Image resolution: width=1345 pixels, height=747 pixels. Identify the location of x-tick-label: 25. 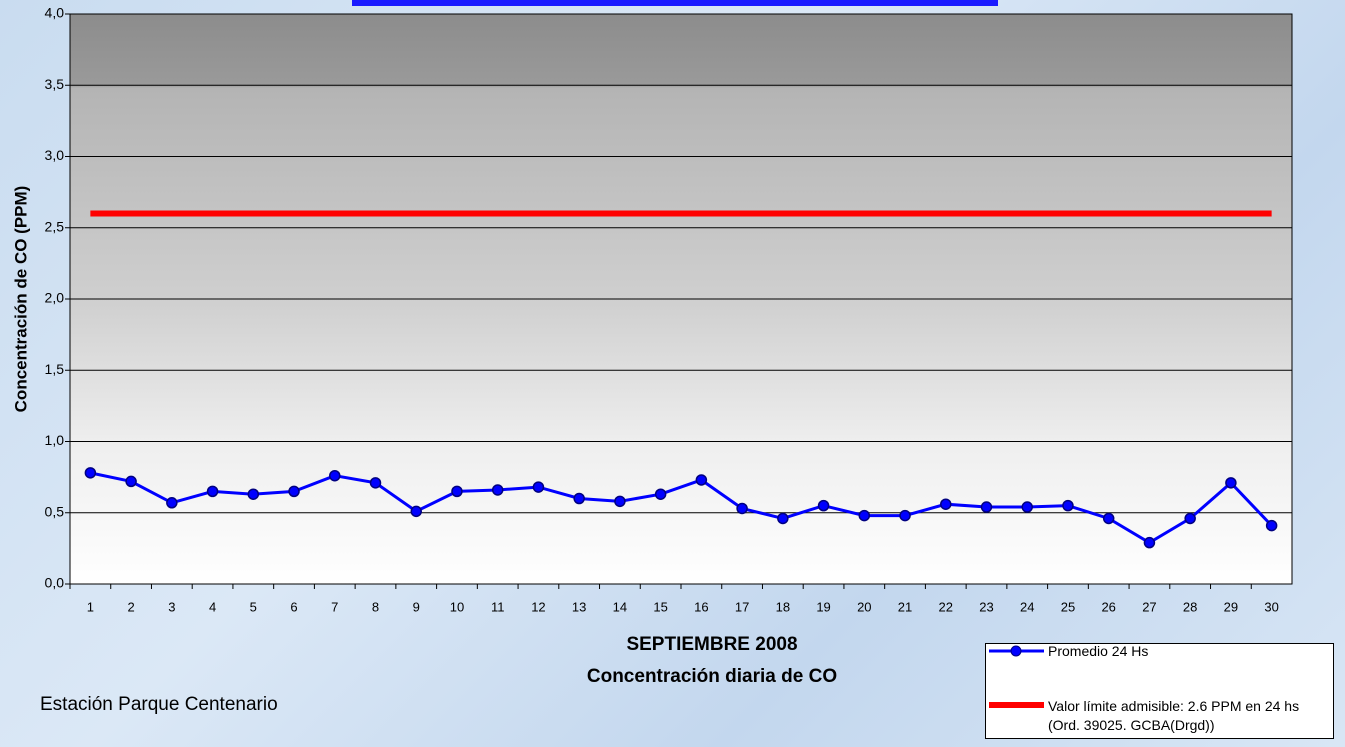
(1068, 606).